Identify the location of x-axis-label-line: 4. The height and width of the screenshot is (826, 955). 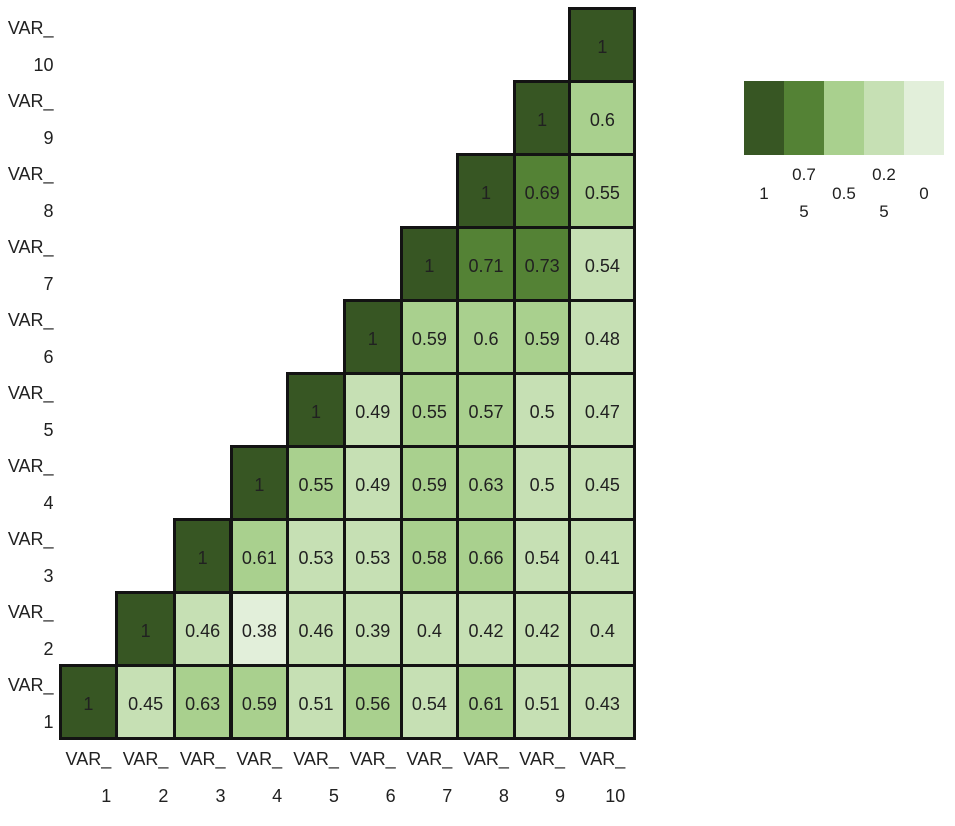
(277, 795).